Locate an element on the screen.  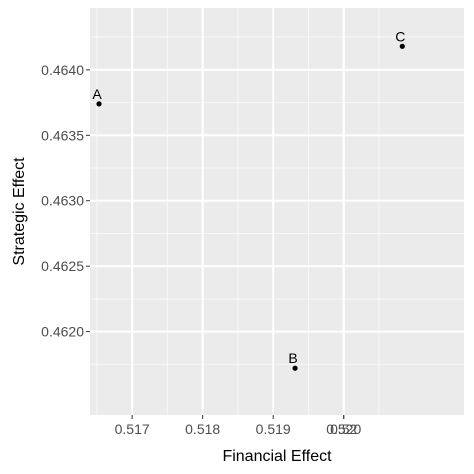
x-tick-label: 0.519 is located at coordinates (273, 429).